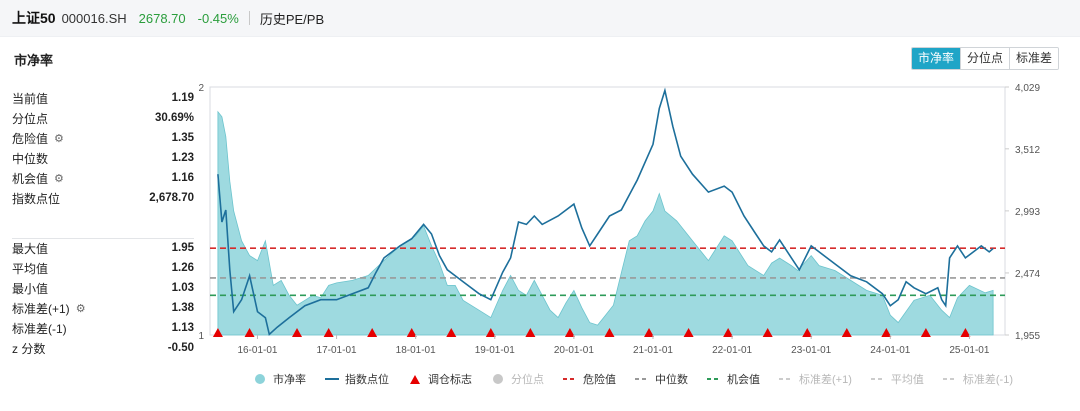 This screenshot has height=411, width=1080. I want to click on x-tick-label: 17-01-01, so click(337, 350).